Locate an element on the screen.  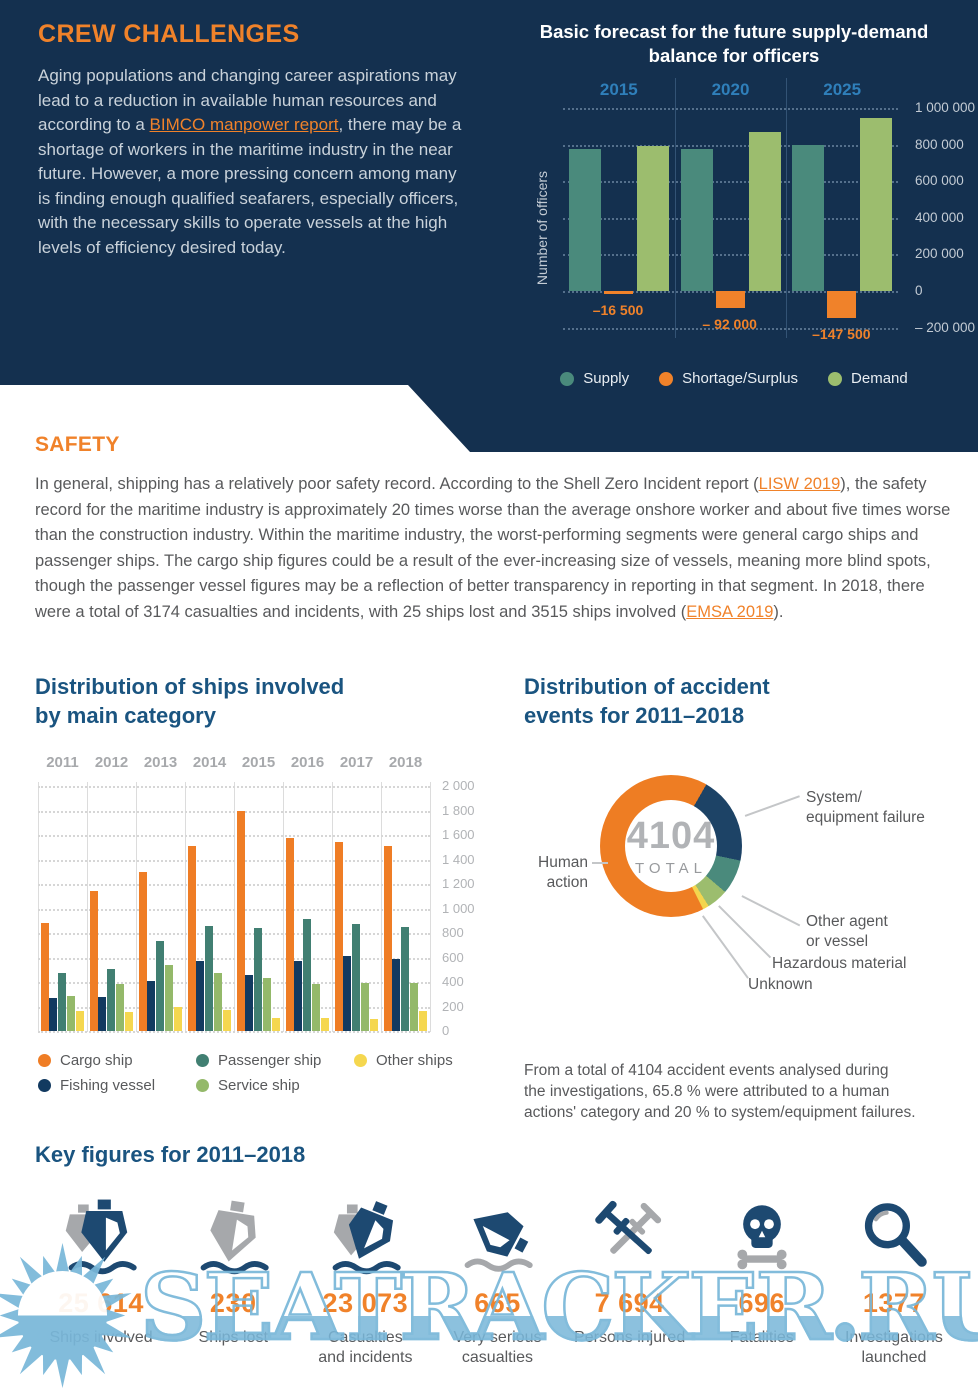
shortage-bar-2025 is located at coordinates (842, 304).